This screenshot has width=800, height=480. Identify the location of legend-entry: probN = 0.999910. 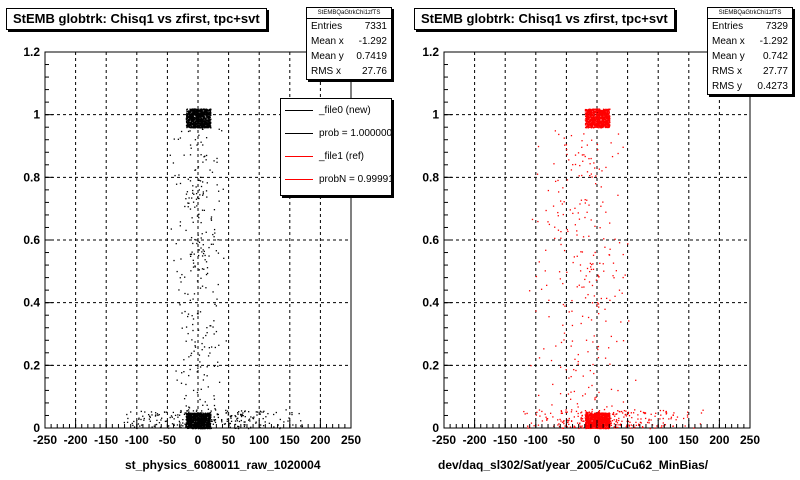
(336, 179).